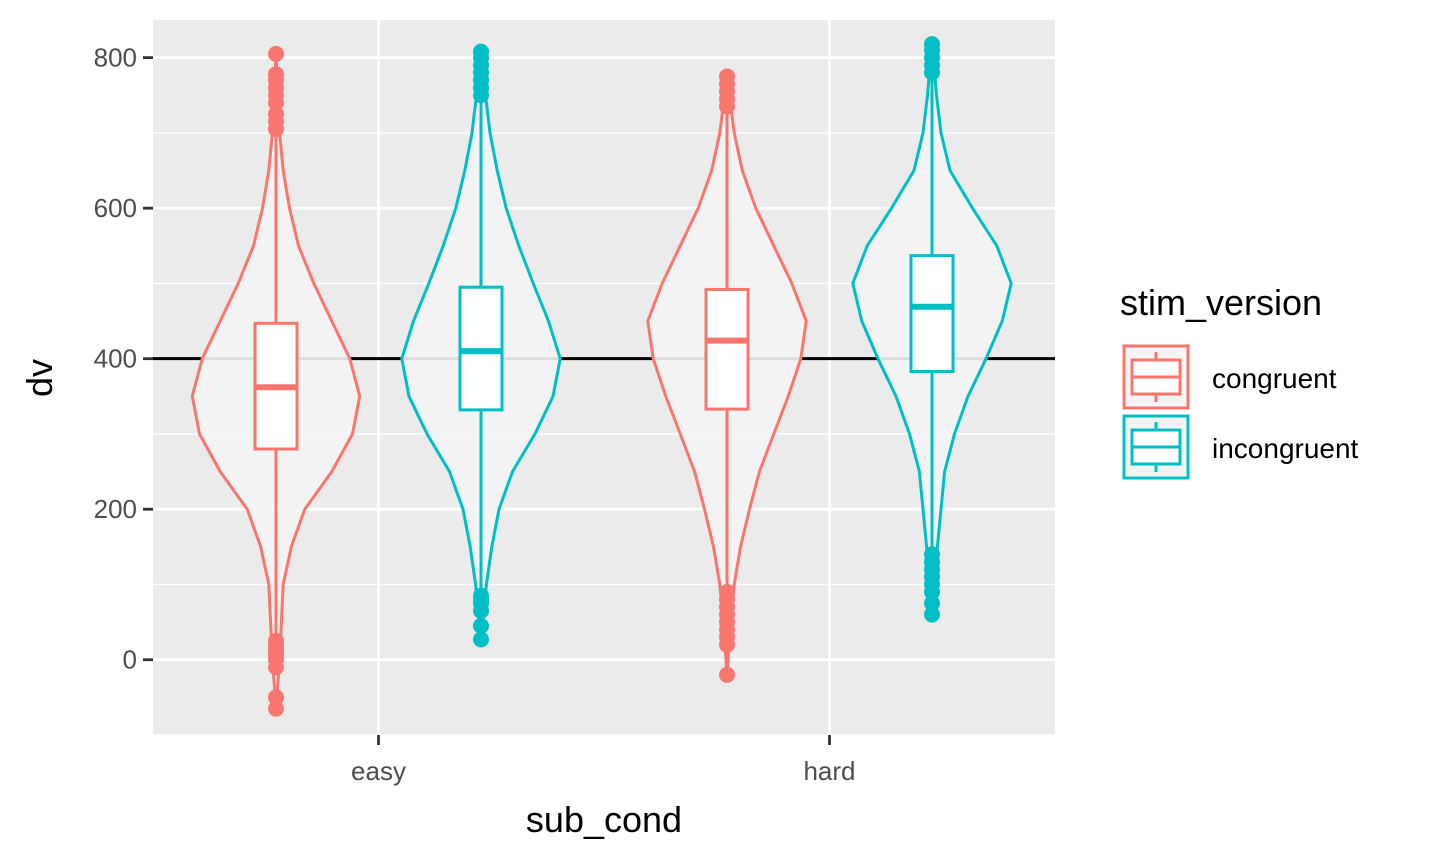  I want to click on y-tick-label: 800, so click(115, 58).